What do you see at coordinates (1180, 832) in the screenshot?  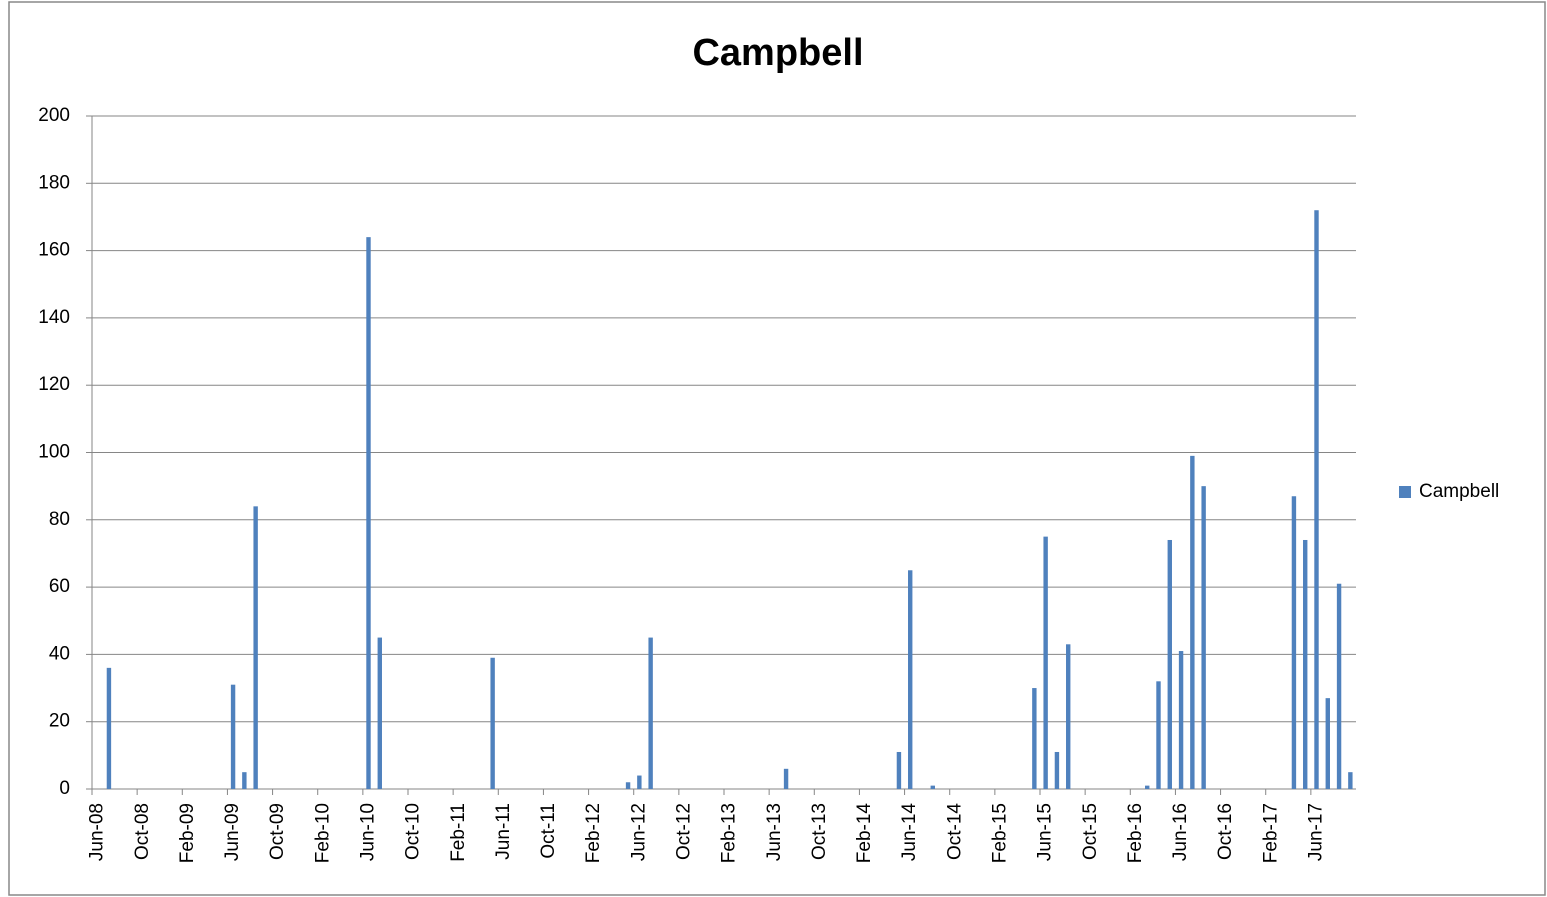 I see `x-tick-label: Jun-16` at bounding box center [1180, 832].